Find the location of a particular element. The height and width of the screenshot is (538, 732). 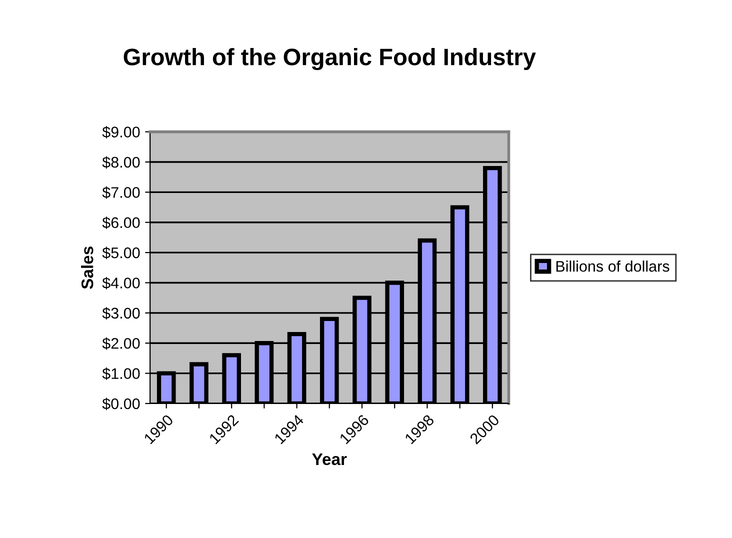

legend-label: Billions of dollars is located at coordinates (613, 266).